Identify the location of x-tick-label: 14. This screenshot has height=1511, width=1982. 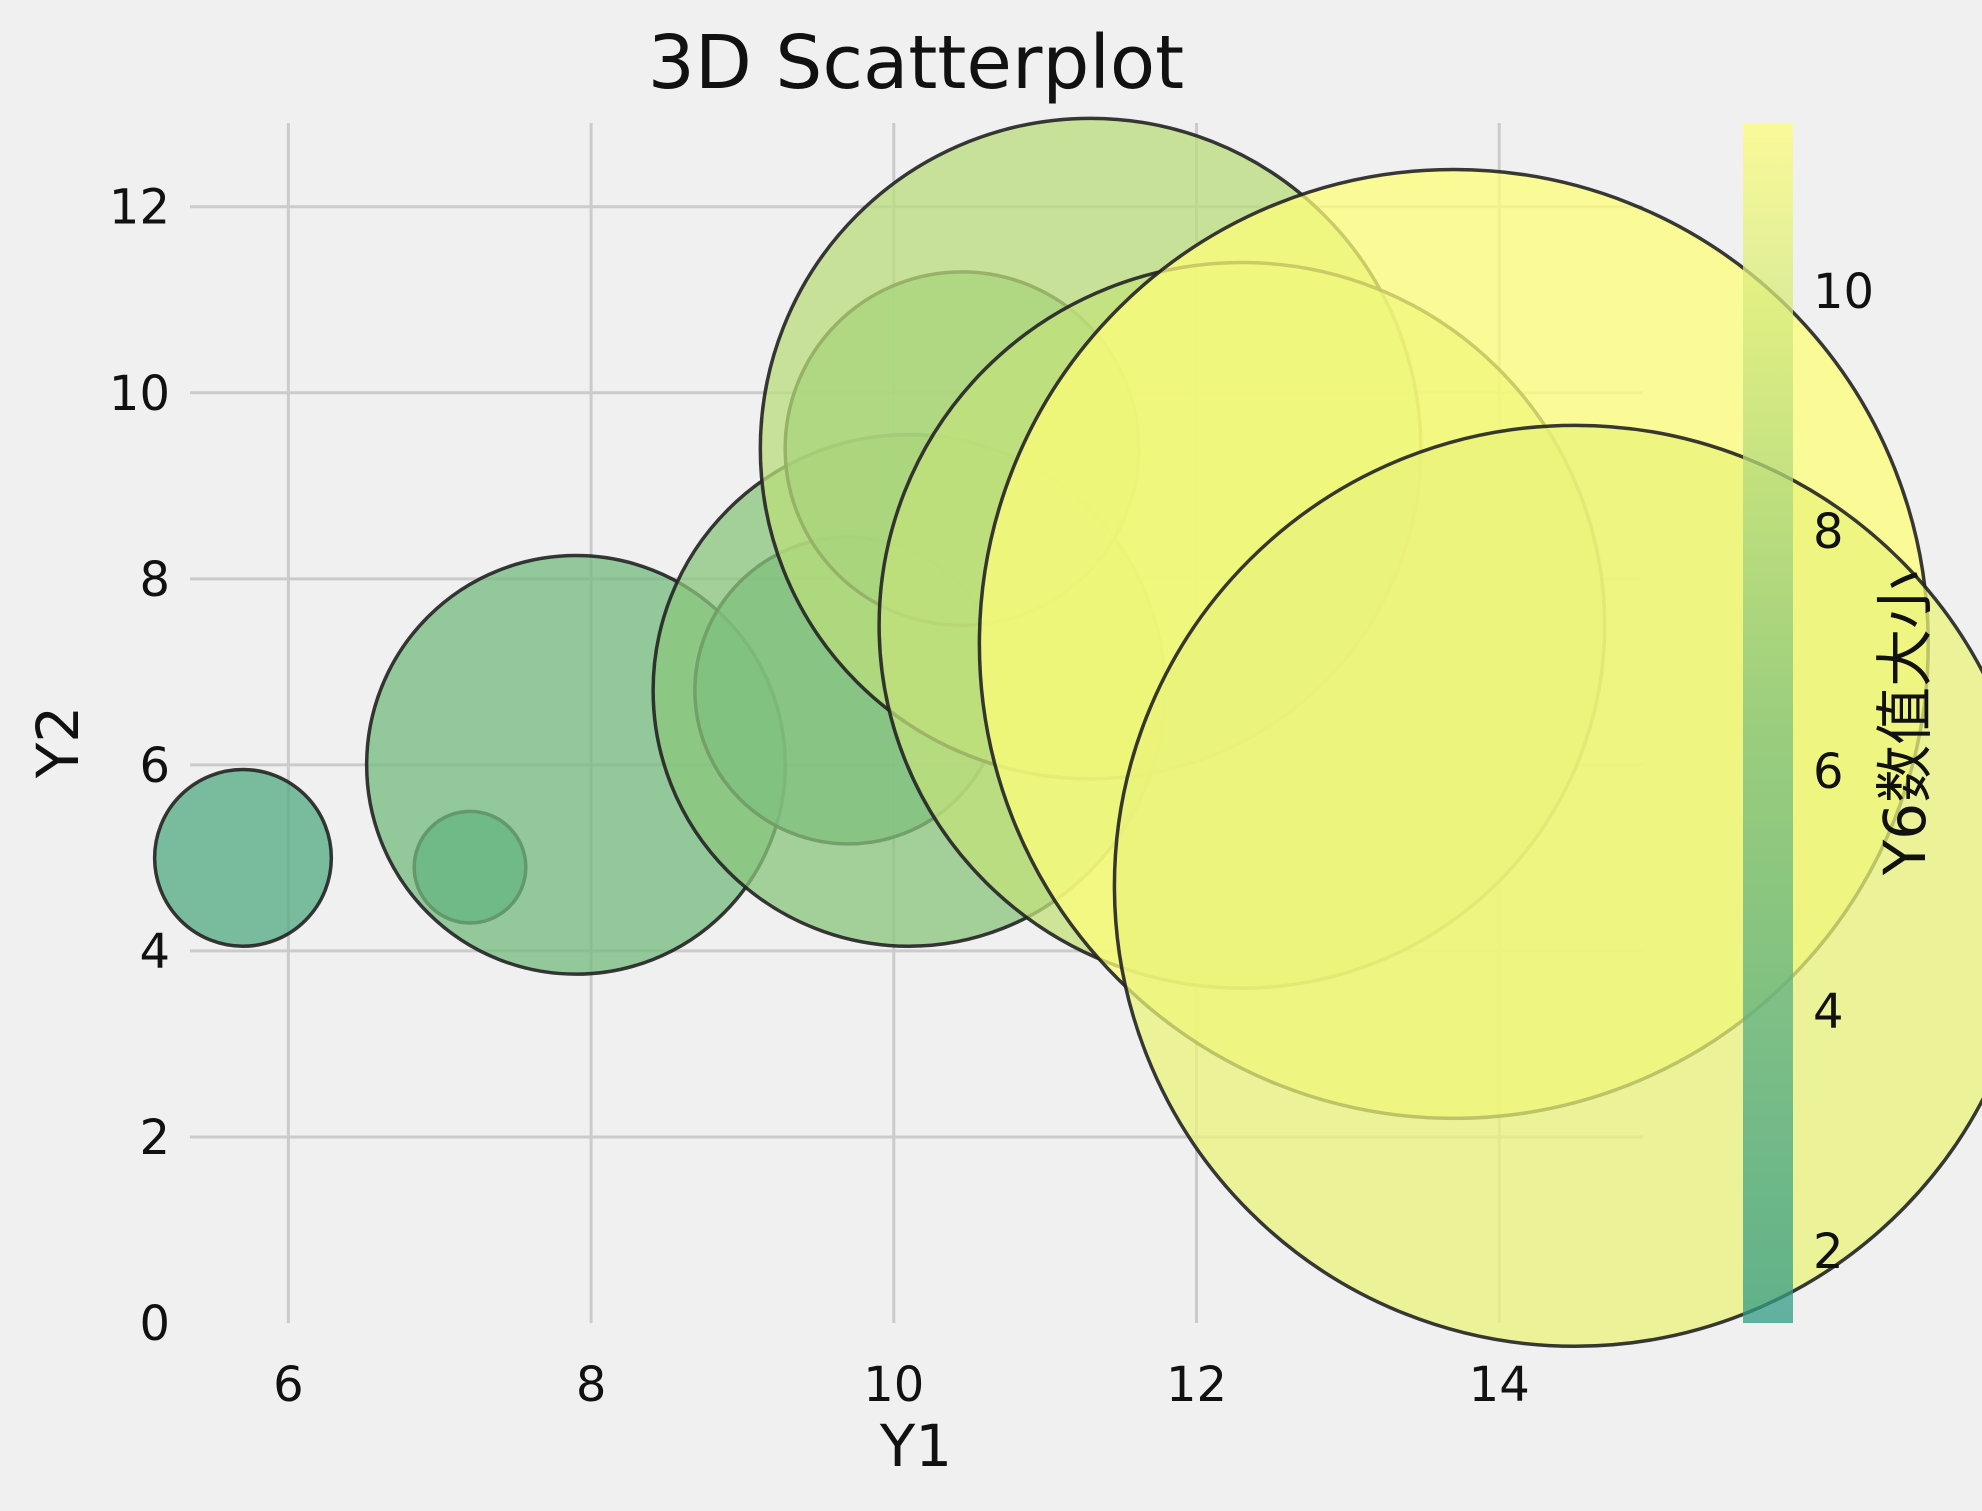
(1499, 1385).